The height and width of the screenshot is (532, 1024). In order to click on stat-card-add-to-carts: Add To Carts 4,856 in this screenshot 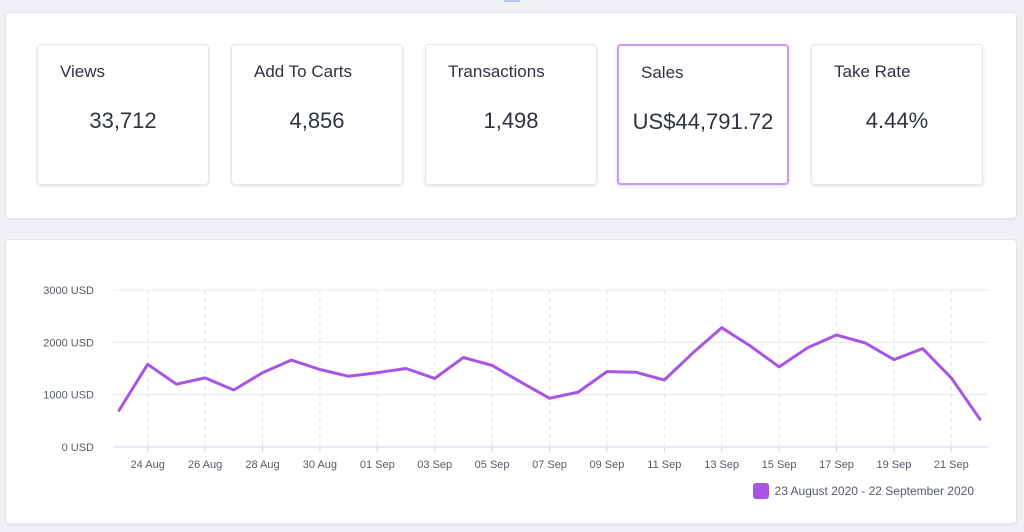, I will do `click(317, 114)`.